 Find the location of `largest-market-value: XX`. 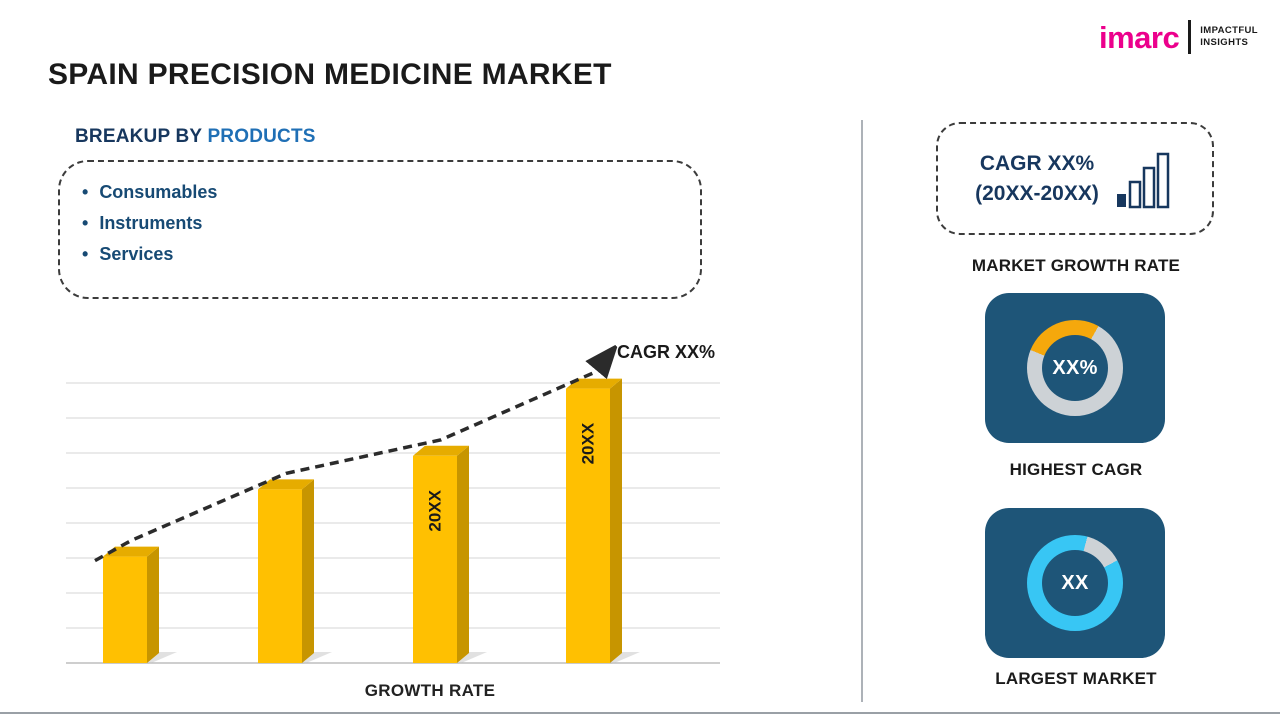

largest-market-value: XX is located at coordinates (1075, 583).